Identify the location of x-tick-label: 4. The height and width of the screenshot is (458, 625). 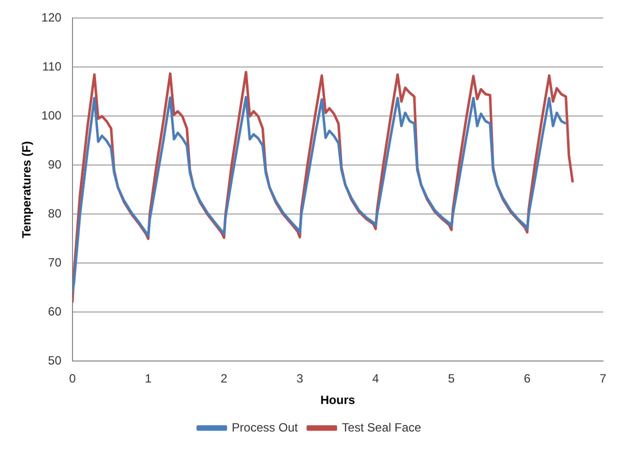
(376, 379).